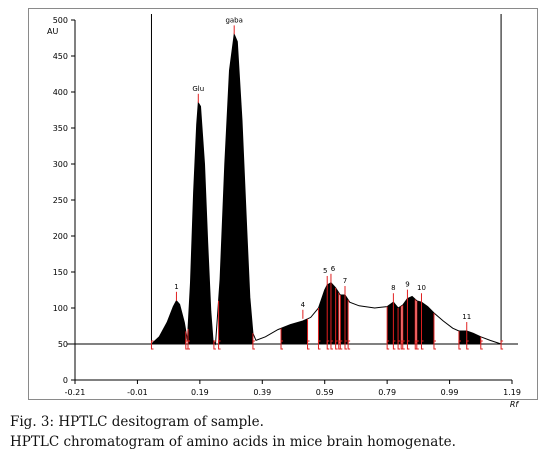  Describe the element at coordinates (198, 89) in the screenshot. I see `peak-label: Glu` at that location.